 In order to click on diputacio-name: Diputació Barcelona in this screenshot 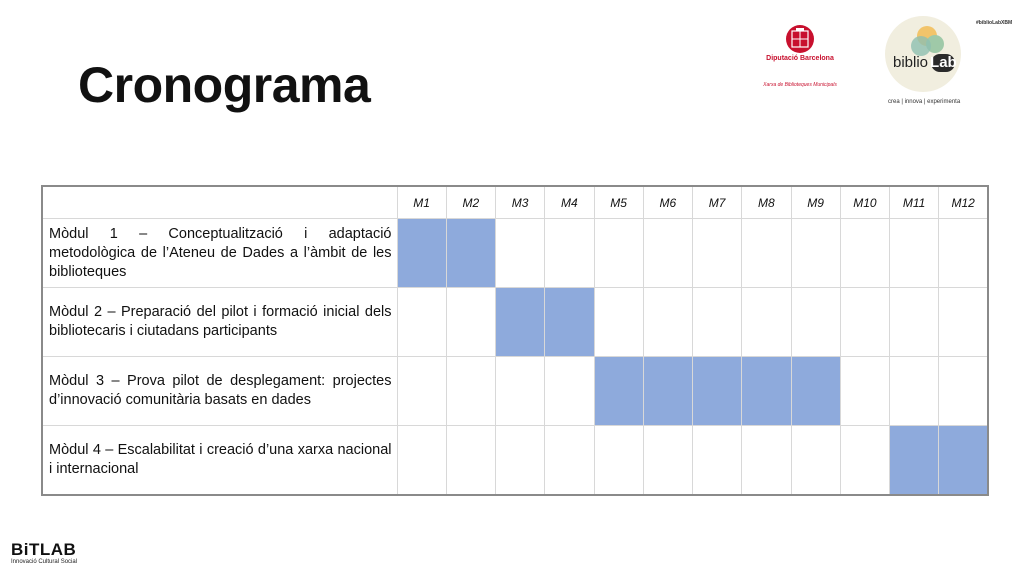, I will do `click(800, 58)`.